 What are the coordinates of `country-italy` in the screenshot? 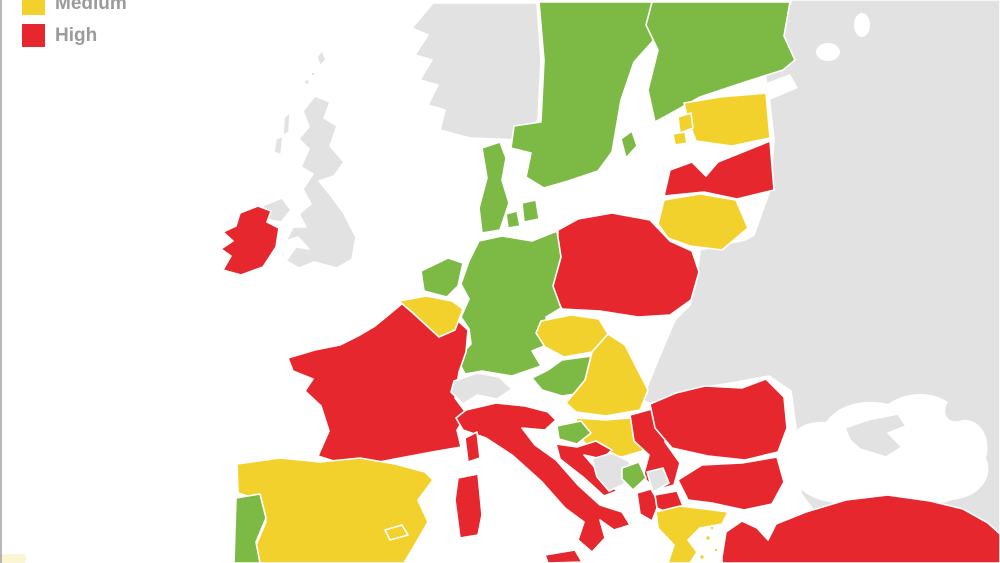 It's located at (543, 477).